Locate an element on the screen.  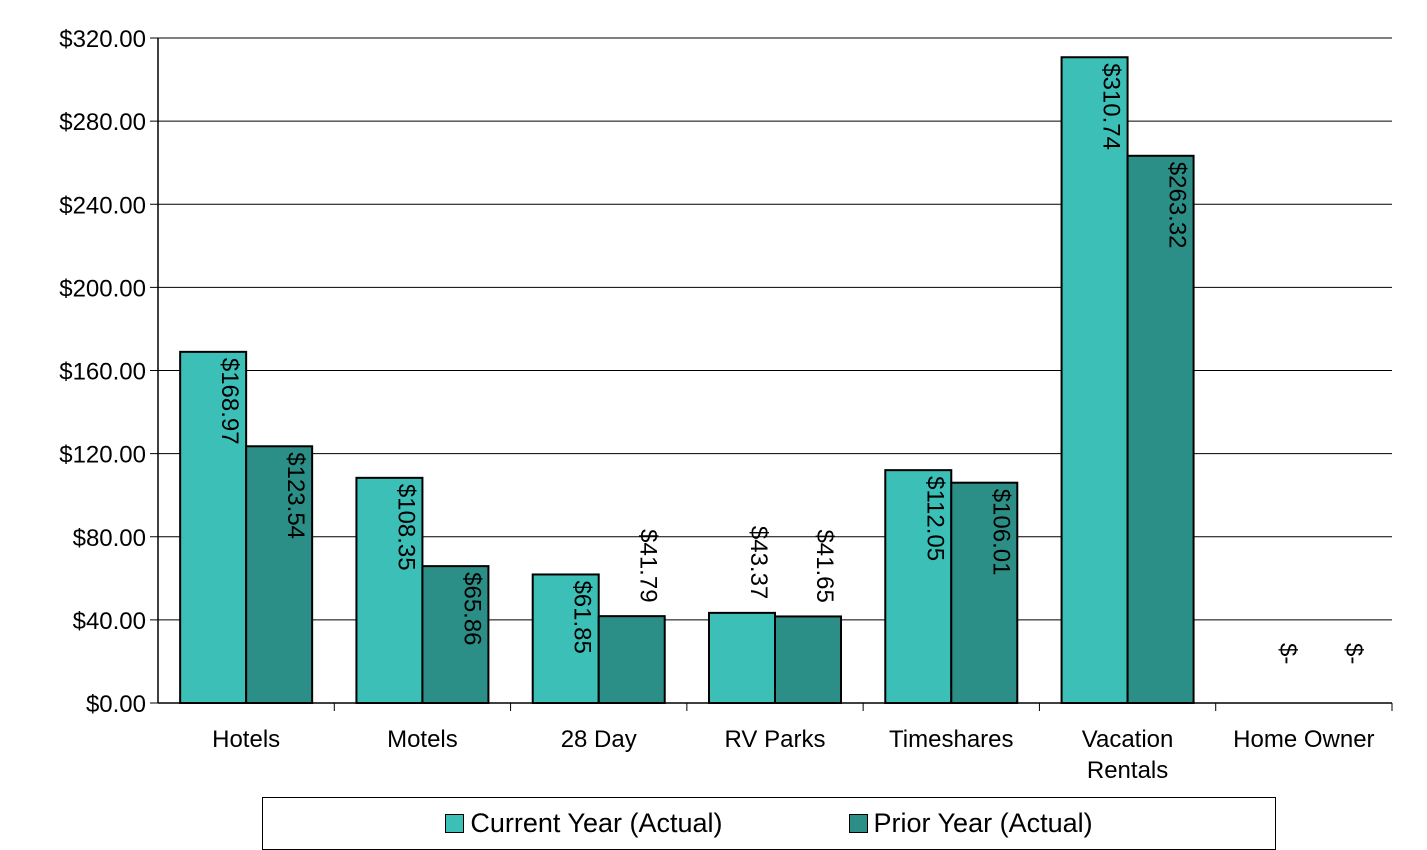
y-tick-label: $40.00 is located at coordinates (109, 621).